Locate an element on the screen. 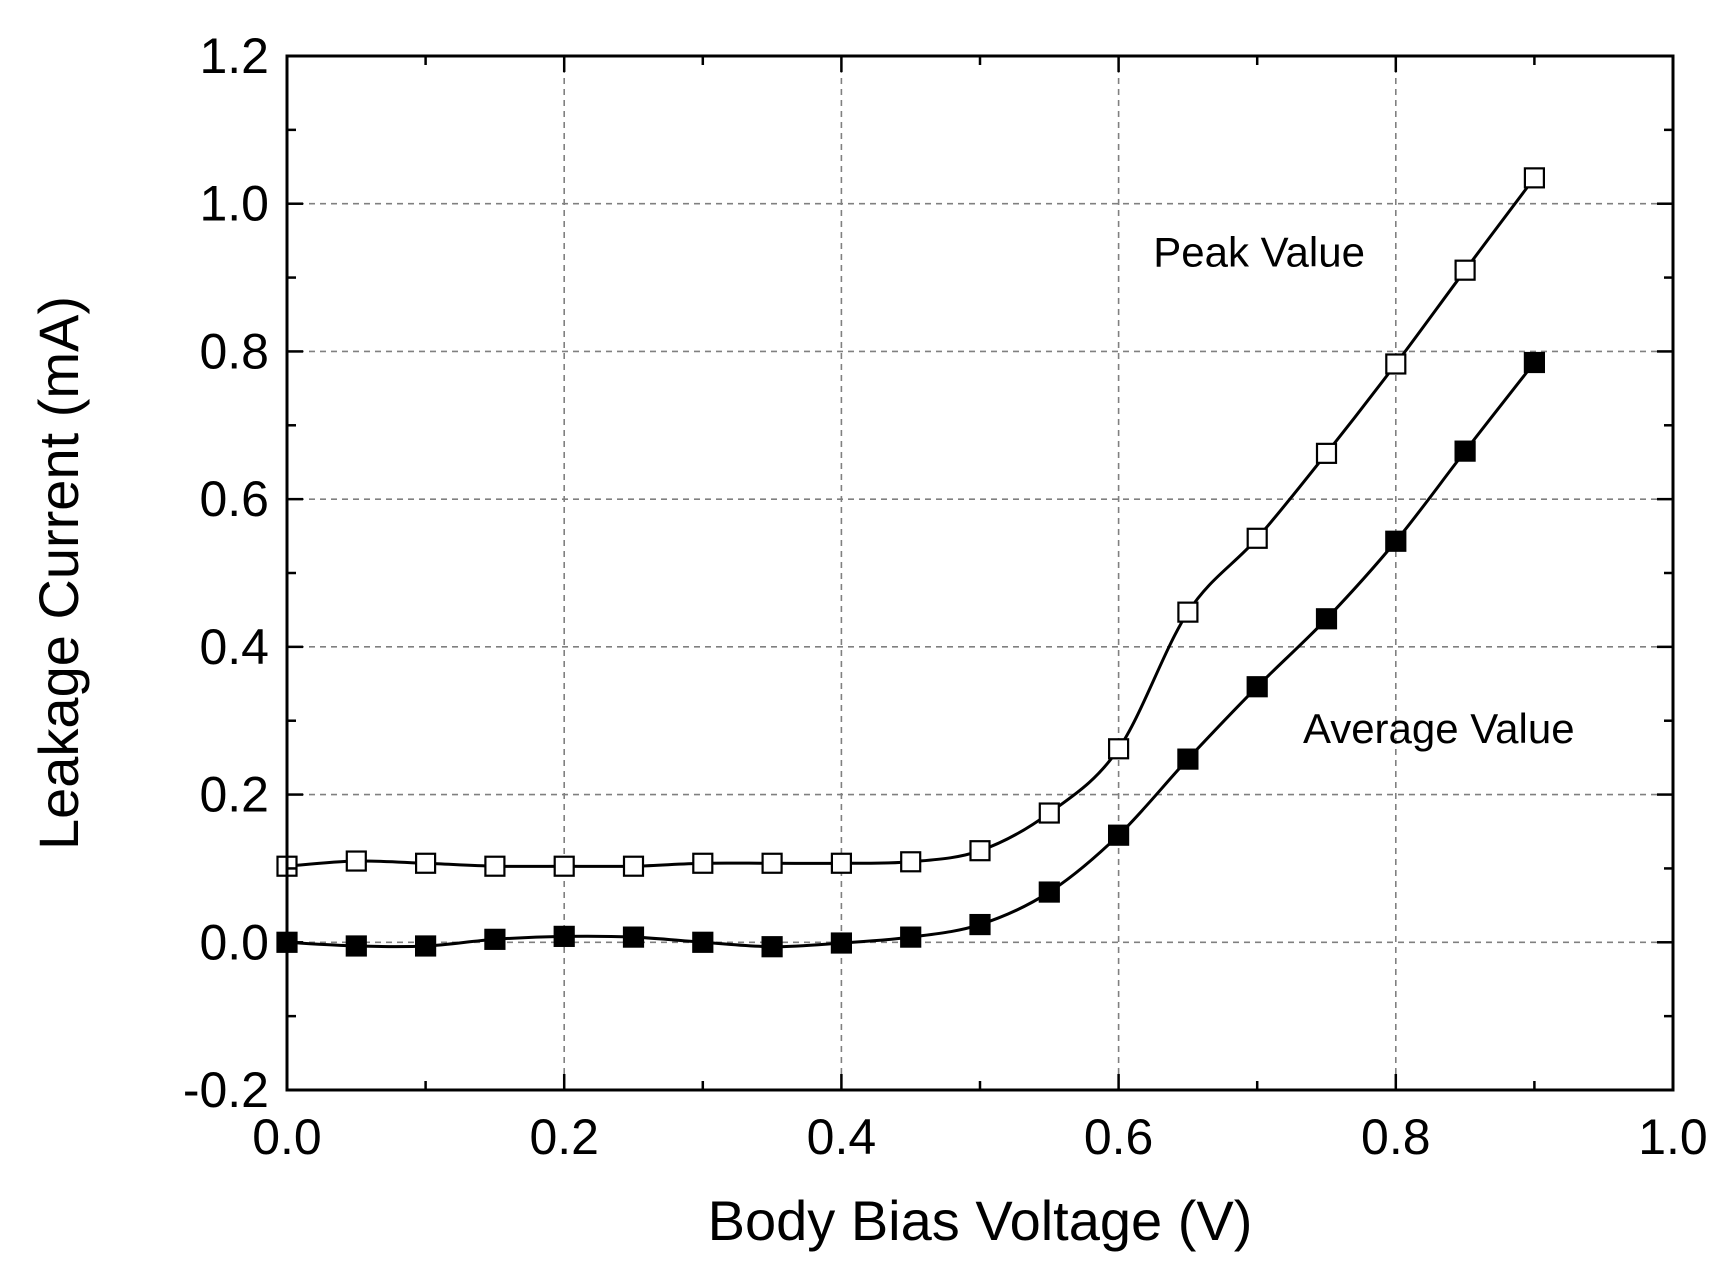 This screenshot has width=1728, height=1288. x-tick-label: 1.0 is located at coordinates (1673, 1137).